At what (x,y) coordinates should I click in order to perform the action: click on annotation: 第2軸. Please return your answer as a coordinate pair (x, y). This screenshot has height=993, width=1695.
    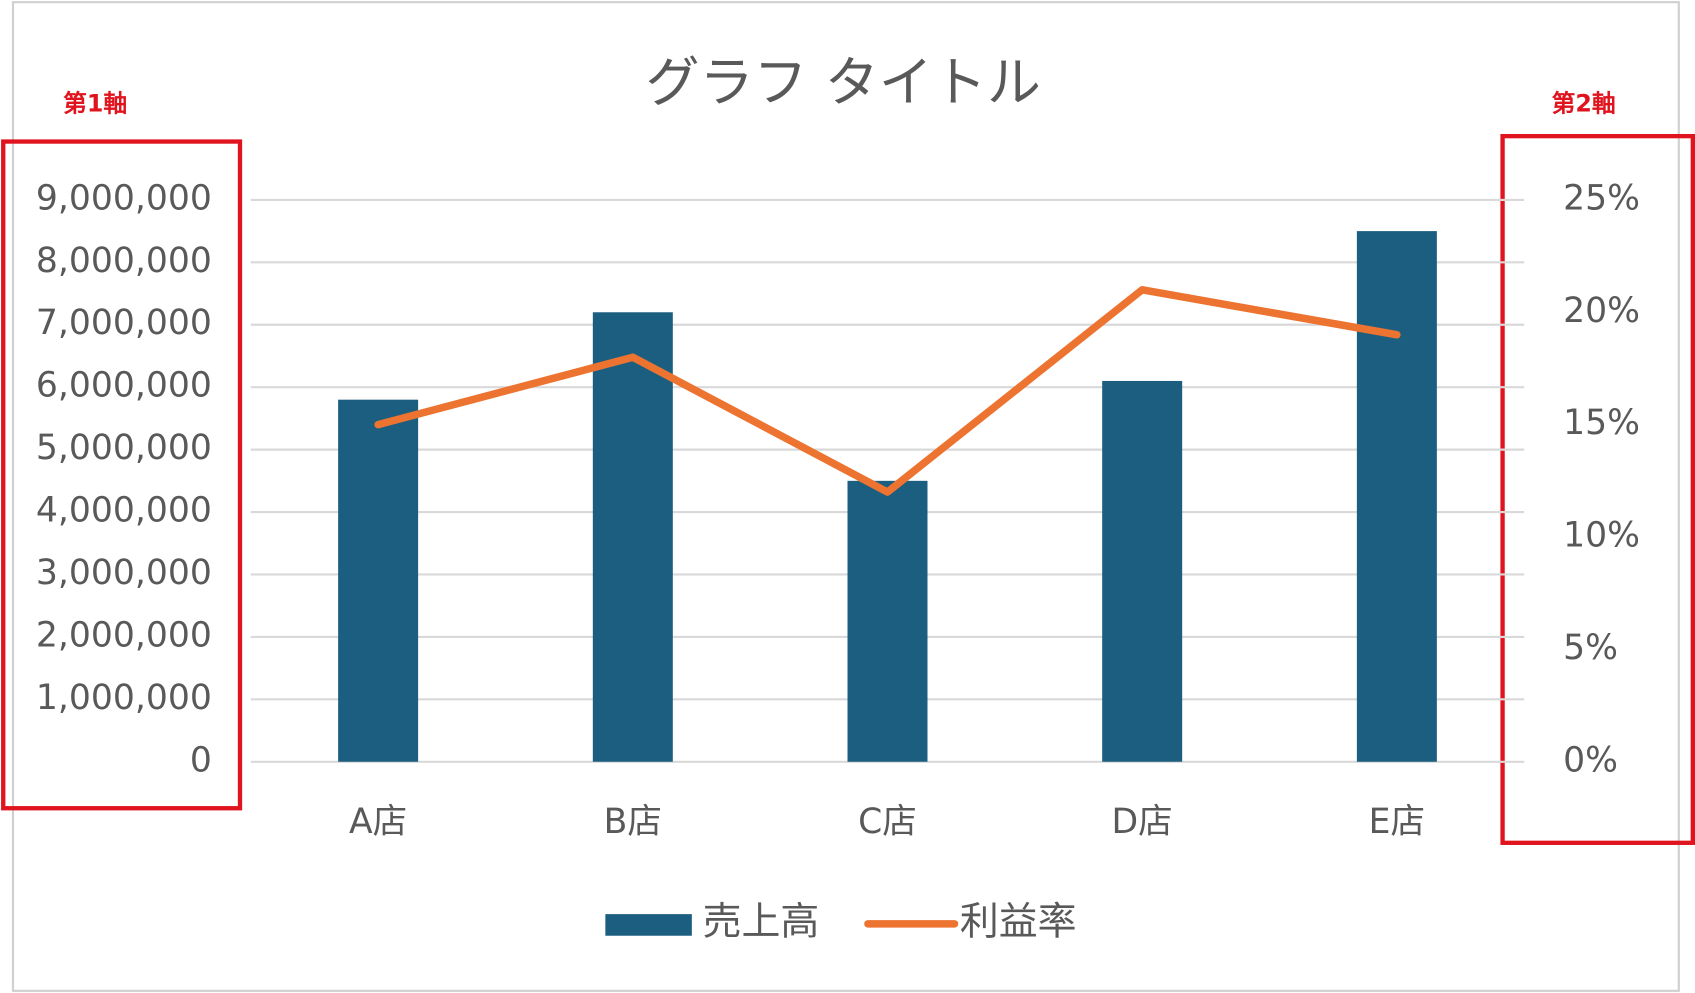
    Looking at the image, I should click on (1584, 103).